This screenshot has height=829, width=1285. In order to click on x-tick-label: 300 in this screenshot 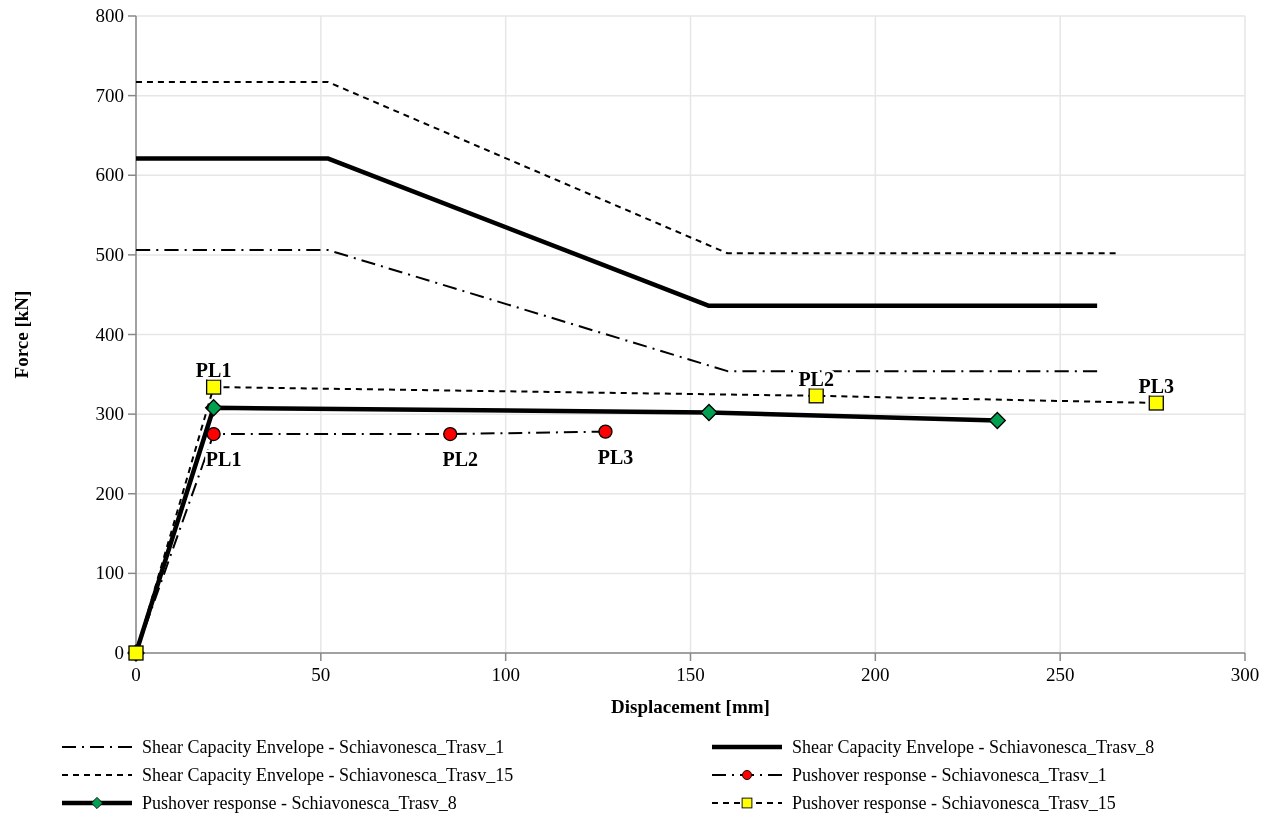, I will do `click(1245, 674)`.